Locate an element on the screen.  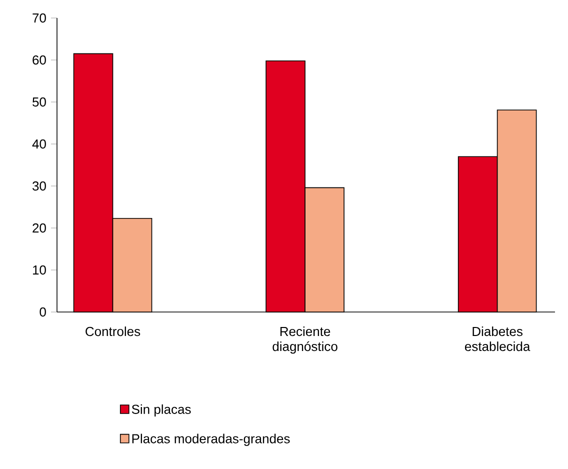
y-tick-label: 50 is located at coordinates (39, 102).